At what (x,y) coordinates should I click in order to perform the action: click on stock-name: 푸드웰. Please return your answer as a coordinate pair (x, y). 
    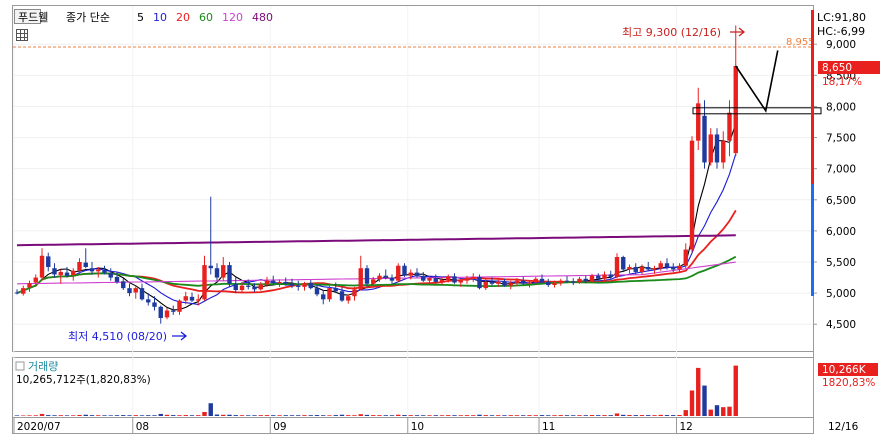
    Looking at the image, I should click on (33, 17).